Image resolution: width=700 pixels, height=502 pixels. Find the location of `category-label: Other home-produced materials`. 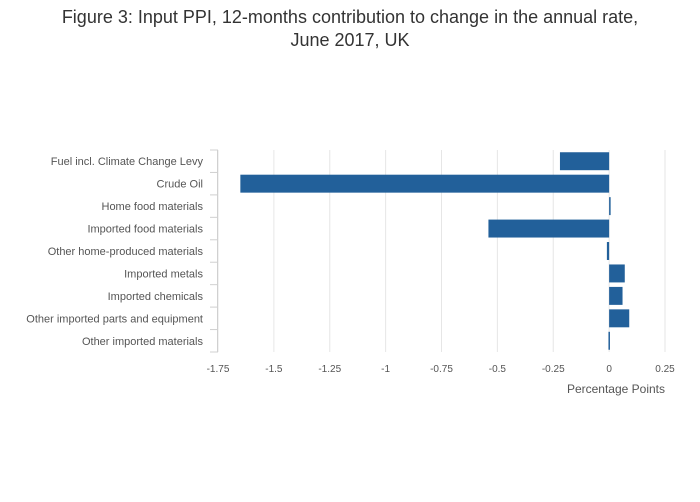

category-label: Other home-produced materials is located at coordinates (126, 252).